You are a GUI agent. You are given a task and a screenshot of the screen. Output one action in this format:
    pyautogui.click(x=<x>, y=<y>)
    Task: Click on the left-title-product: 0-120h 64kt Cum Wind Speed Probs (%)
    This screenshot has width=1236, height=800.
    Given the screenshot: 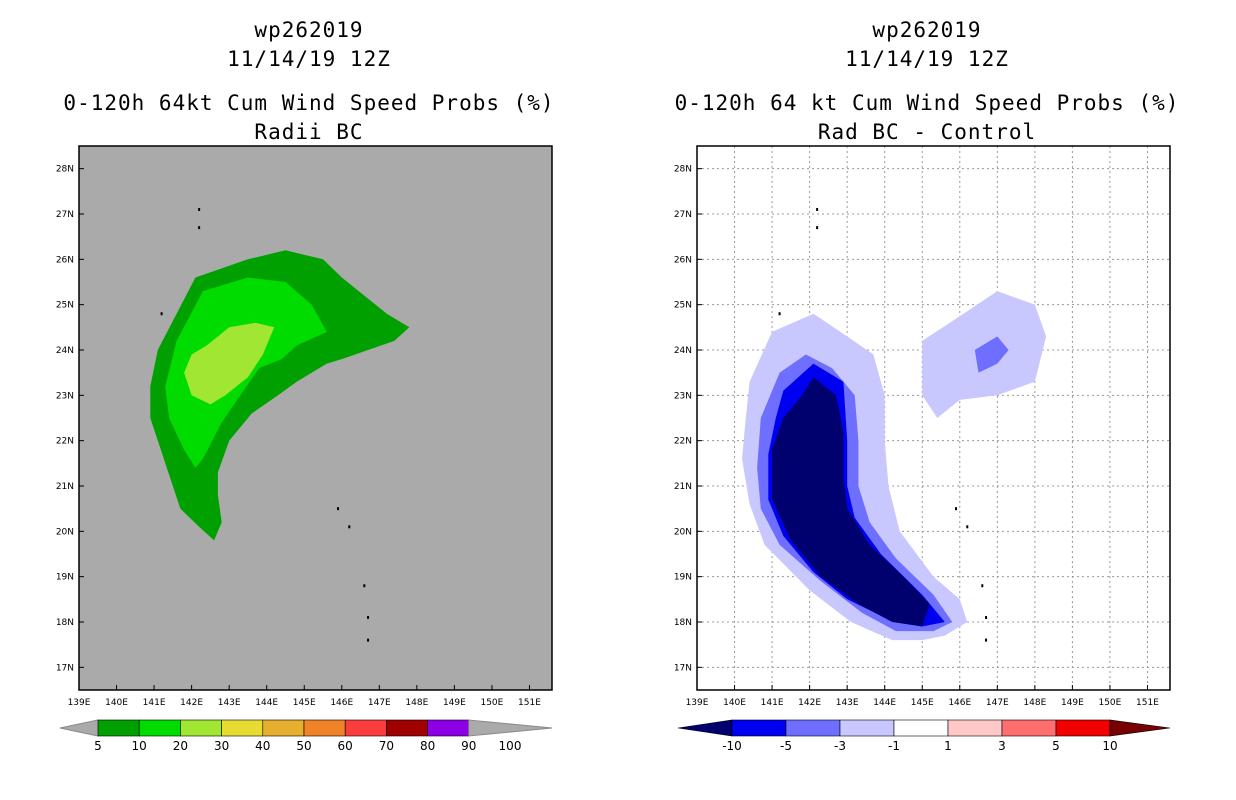 What is the action you would take?
    pyautogui.click(x=309, y=103)
    